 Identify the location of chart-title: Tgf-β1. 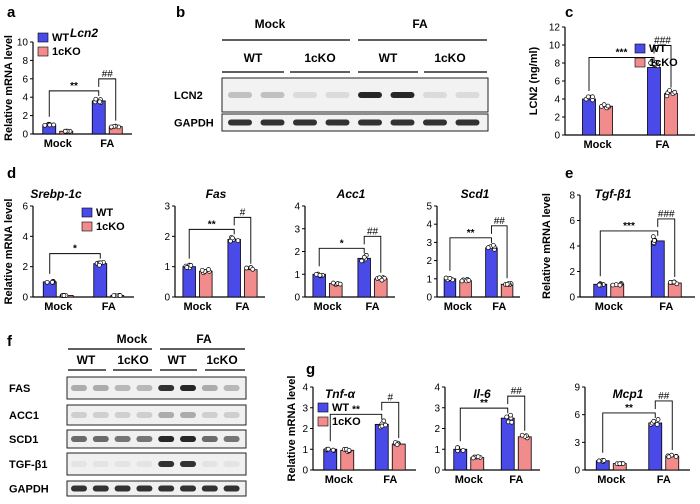
(613, 194).